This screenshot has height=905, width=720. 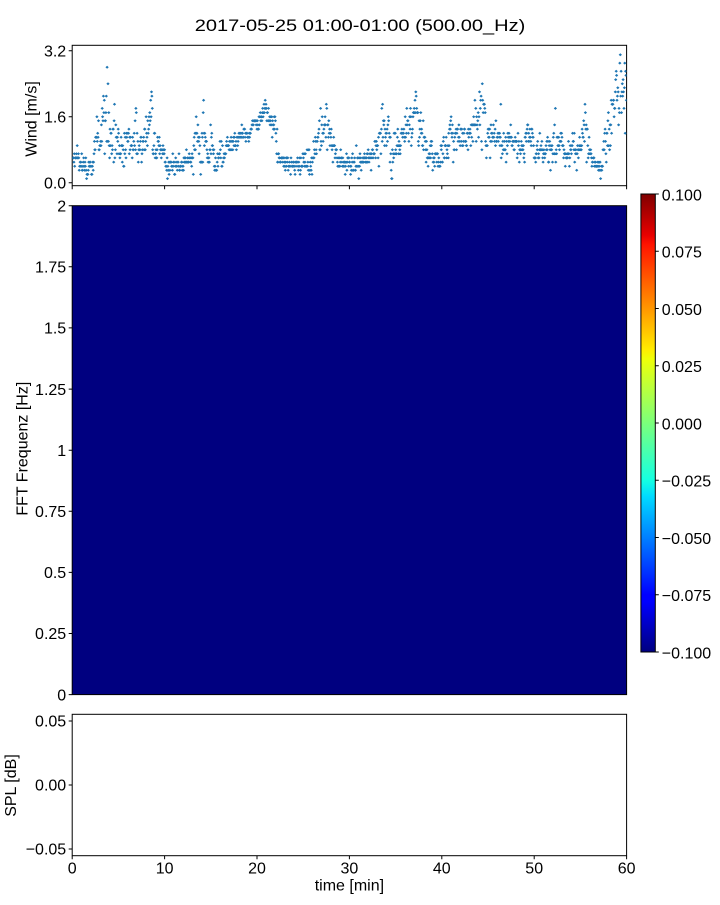 I want to click on svg-text: 1.25, so click(x=50, y=390).